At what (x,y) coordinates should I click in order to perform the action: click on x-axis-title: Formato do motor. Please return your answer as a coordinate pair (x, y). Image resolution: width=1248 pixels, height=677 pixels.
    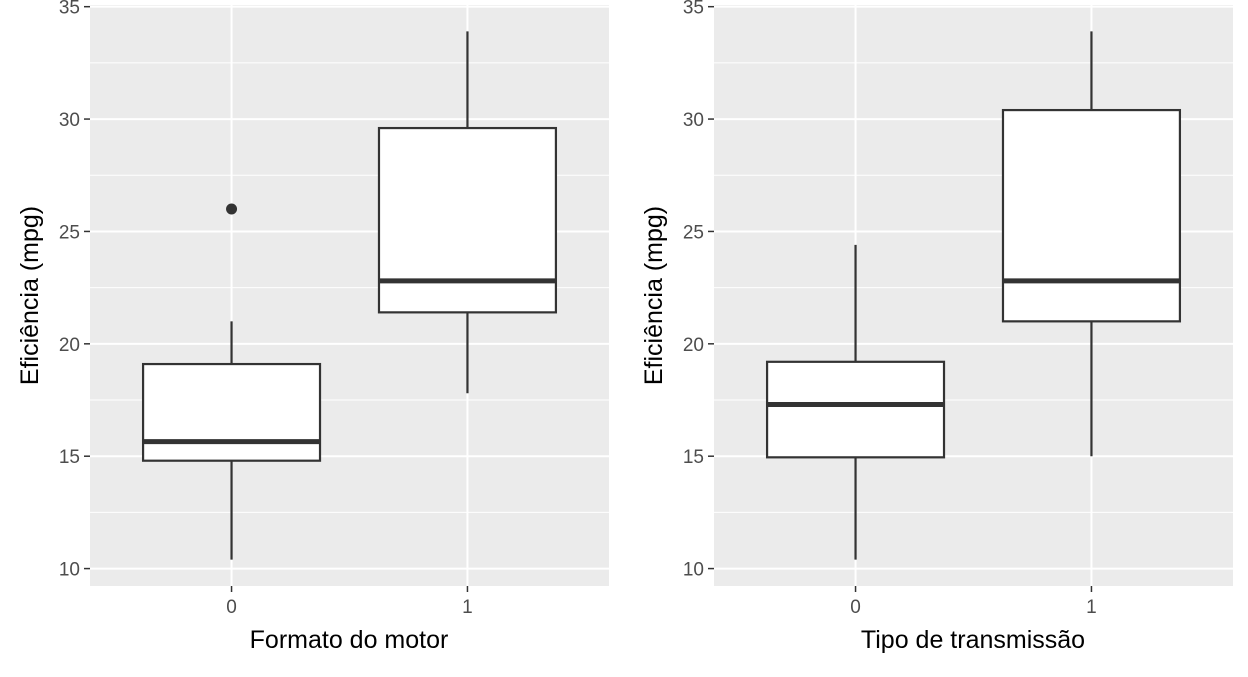
    Looking at the image, I should click on (349, 640).